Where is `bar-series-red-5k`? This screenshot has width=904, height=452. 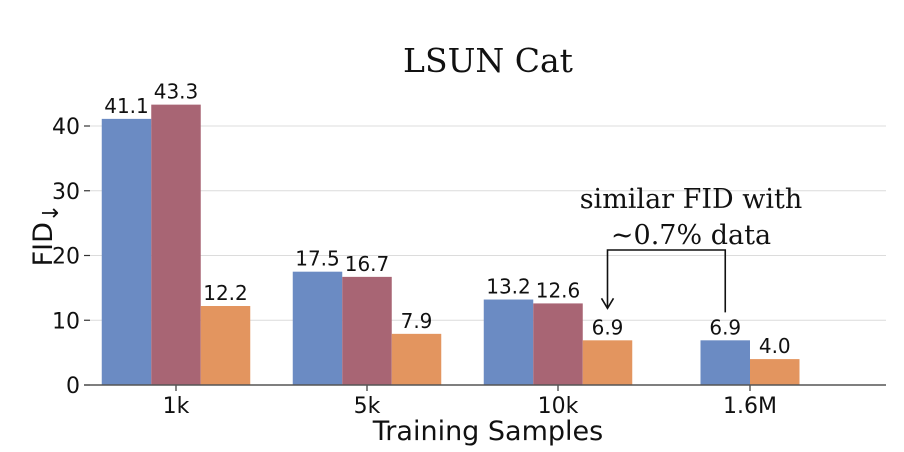 bar-series-red-5k is located at coordinates (367, 330).